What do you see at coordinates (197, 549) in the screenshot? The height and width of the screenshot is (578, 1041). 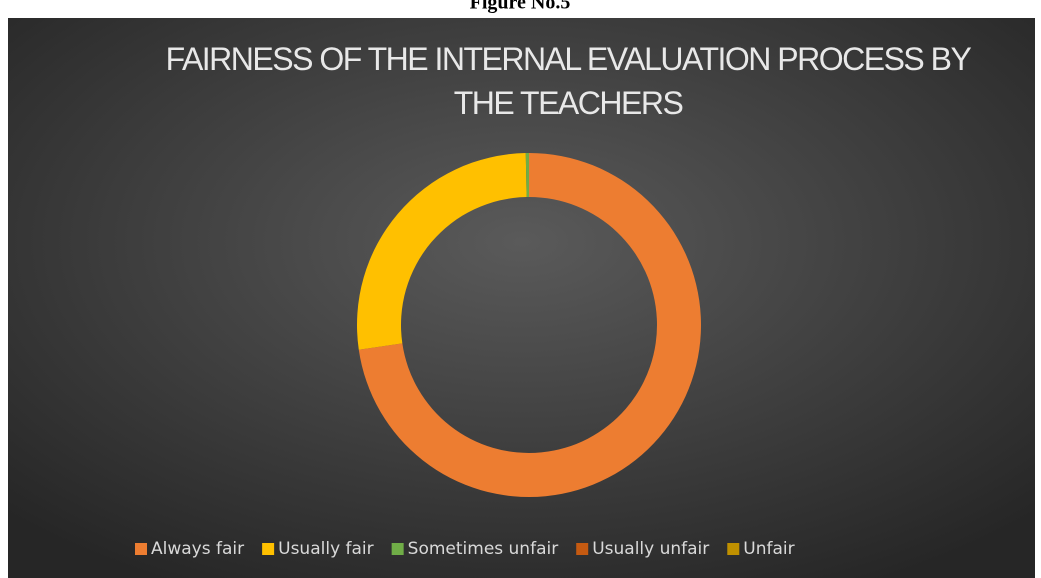 I see `legend-label: Always fair` at bounding box center [197, 549].